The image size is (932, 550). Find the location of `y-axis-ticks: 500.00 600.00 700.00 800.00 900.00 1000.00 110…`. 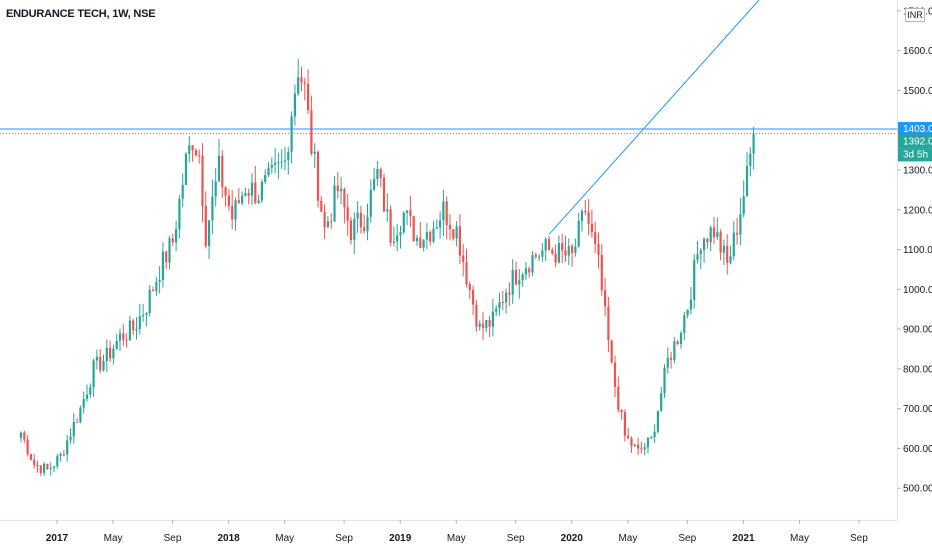

y-axis-ticks: 500.00 600.00 700.00 800.00 900.00 1000.00 110… is located at coordinates (914, 250).